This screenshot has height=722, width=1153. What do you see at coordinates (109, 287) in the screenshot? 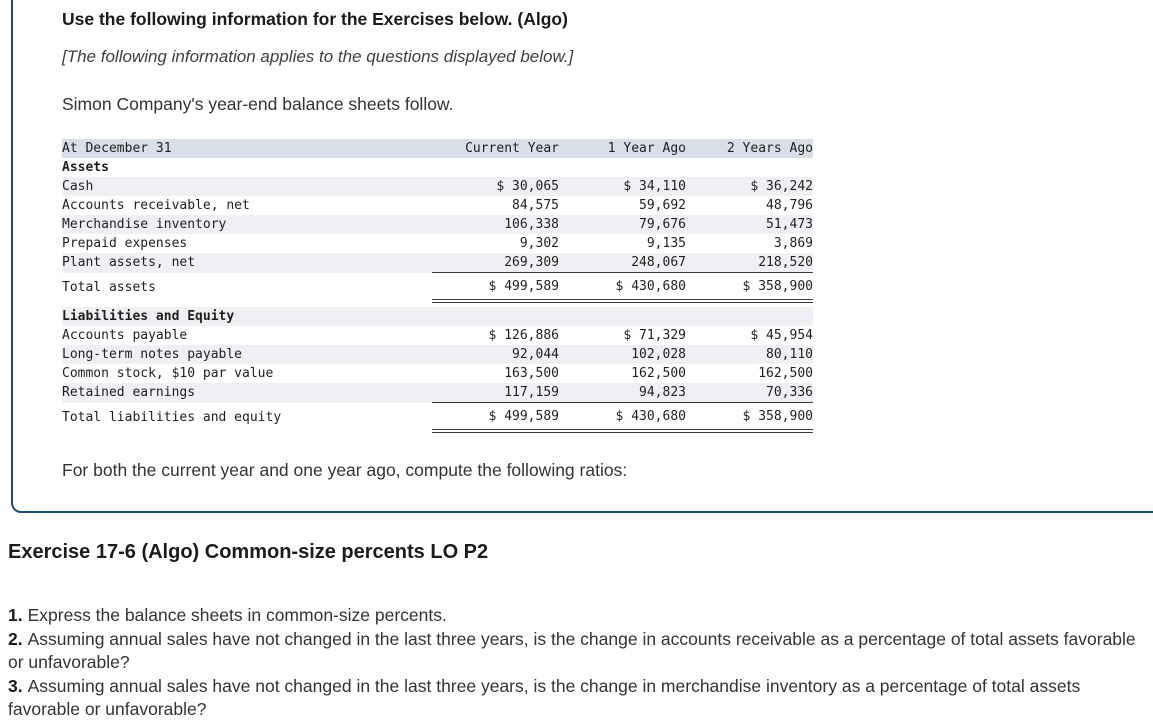
I see `row-label: Total assets` at bounding box center [109, 287].